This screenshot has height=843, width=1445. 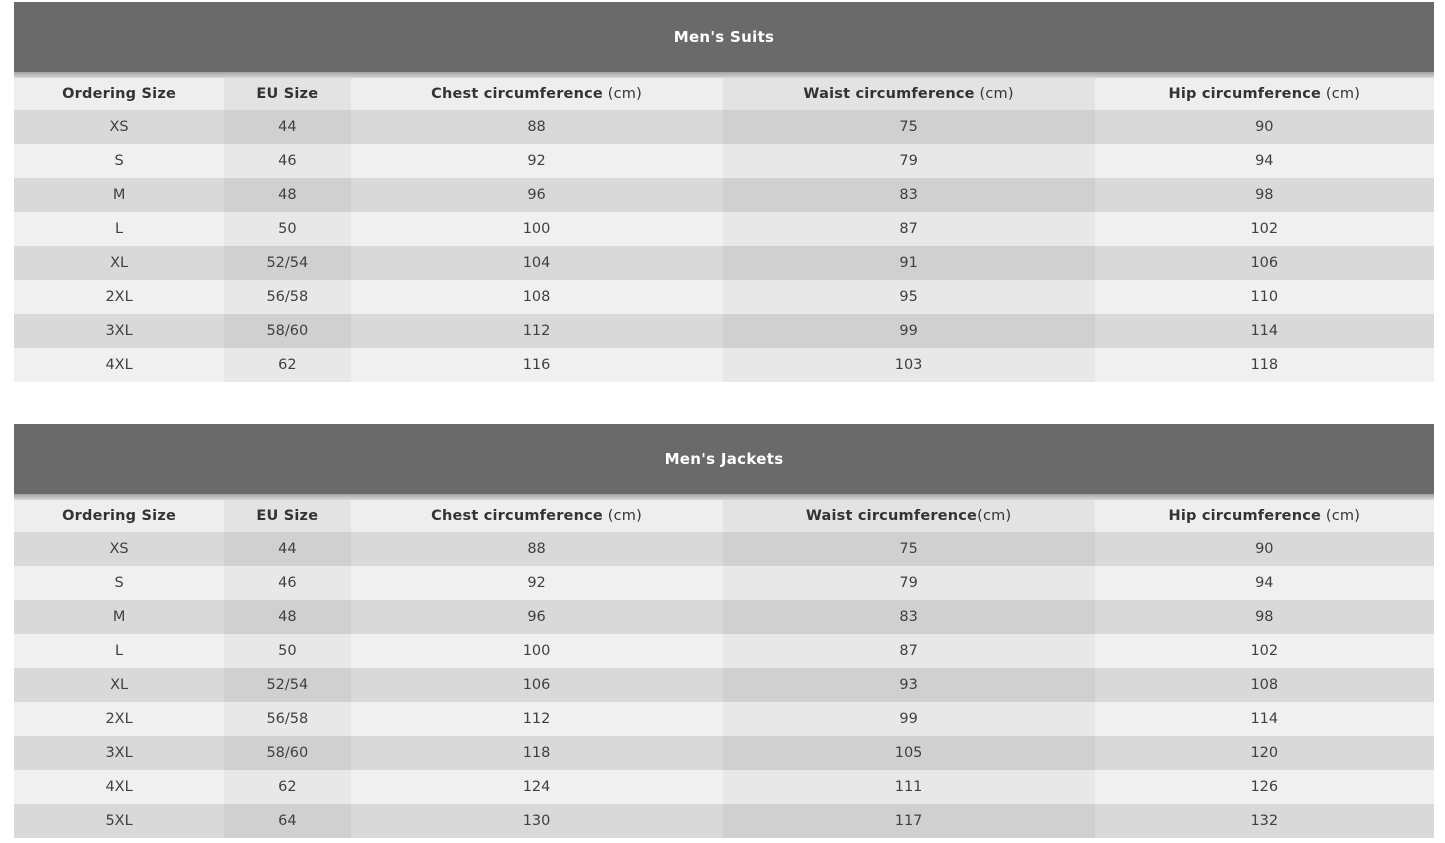 I want to click on table-row: 3XL 58/60 118 105 120, so click(x=724, y=753).